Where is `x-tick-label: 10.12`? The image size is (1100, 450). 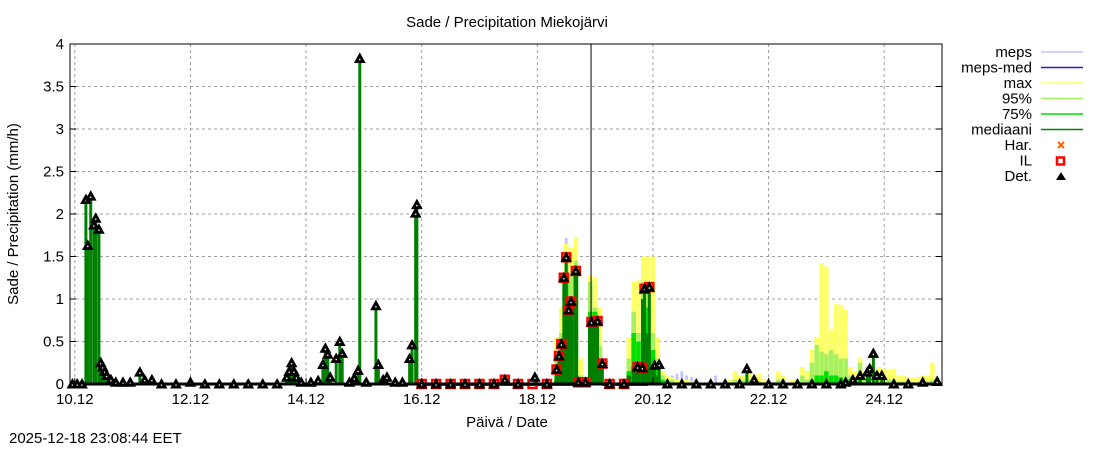 x-tick-label: 10.12 is located at coordinates (75, 399).